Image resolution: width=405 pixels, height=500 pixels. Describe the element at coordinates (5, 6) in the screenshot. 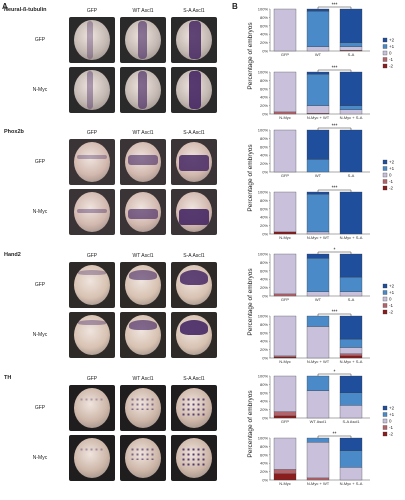

I see `panel-a-label: A` at that location.